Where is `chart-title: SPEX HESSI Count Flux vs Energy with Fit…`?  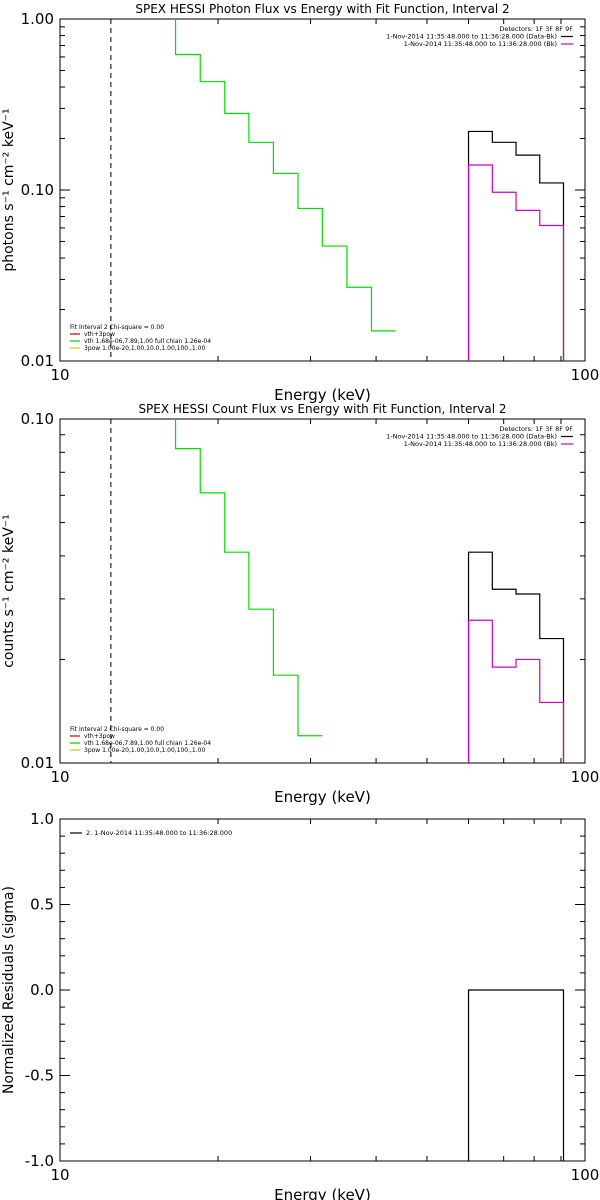 chart-title: SPEX HESSI Count Flux vs Energy with Fit… is located at coordinates (322, 409).